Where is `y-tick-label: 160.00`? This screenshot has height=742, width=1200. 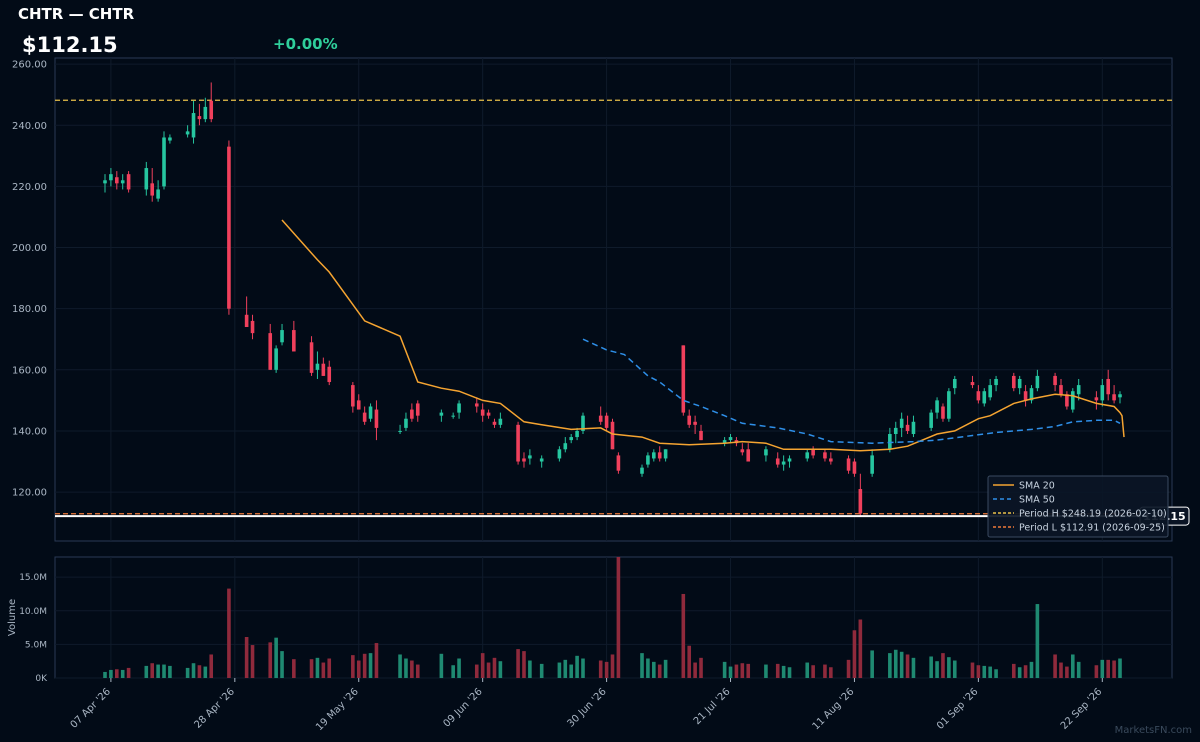
y-tick-label: 160.00 is located at coordinates (29, 370).